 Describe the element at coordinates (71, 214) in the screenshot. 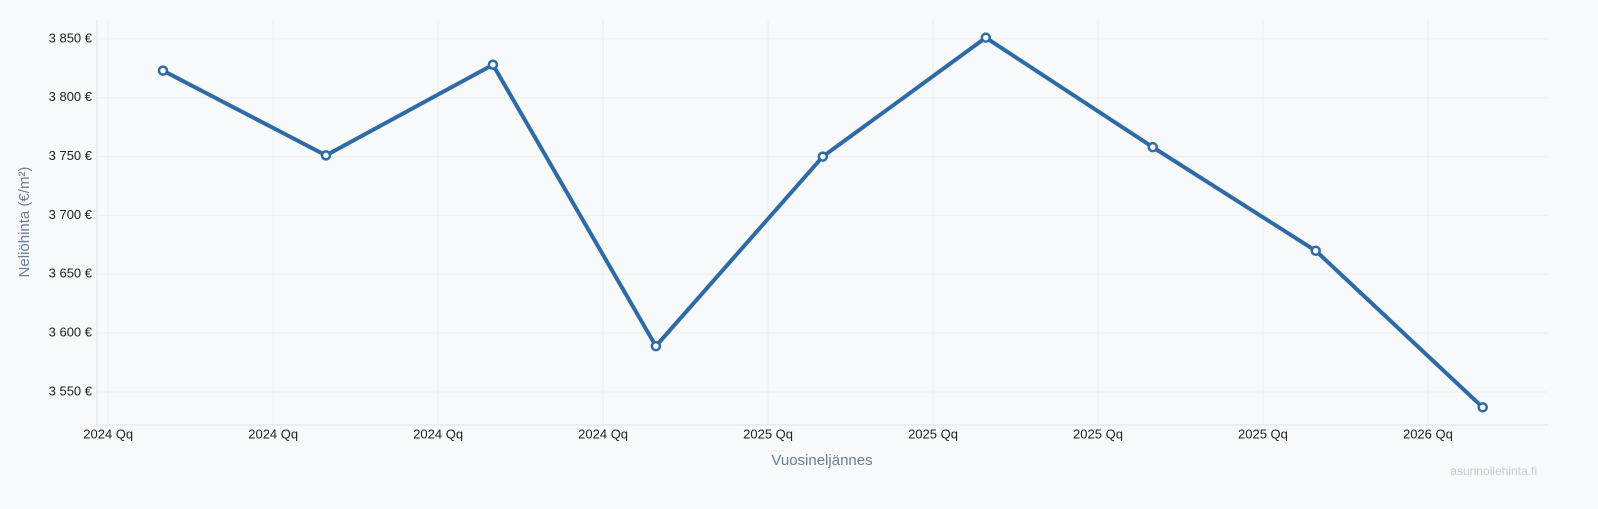

I see `y-tick-label: 3 700 €` at that location.